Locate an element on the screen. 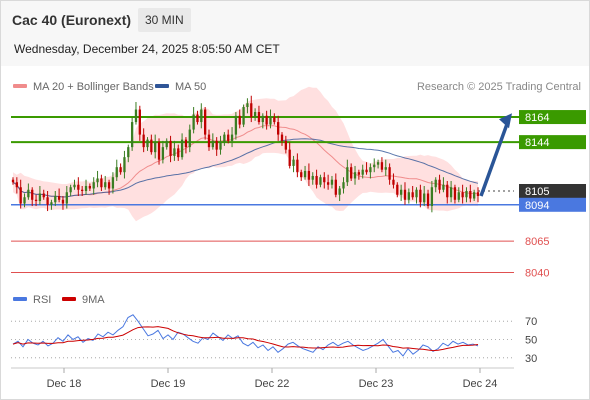  instrument-title: Cac 40 (Euronext) is located at coordinates (72, 20).